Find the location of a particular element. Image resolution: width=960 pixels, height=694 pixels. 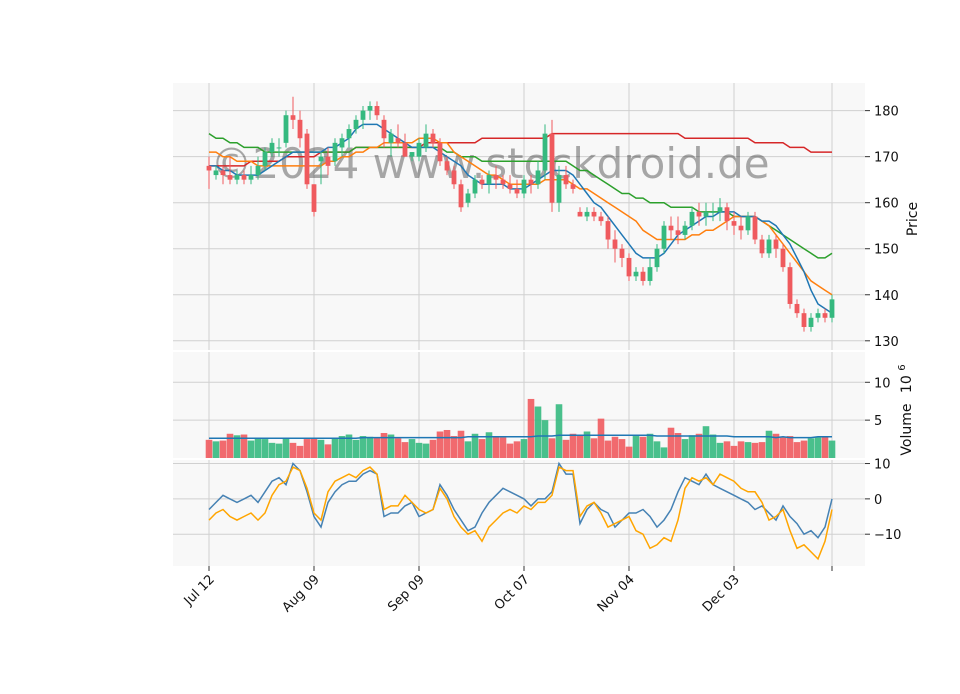

price-tick-label: 160 is located at coordinates (886, 204).